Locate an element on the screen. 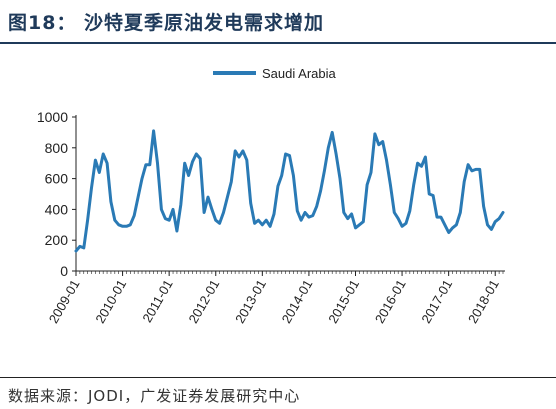 This screenshot has width=556, height=409. y-tick-label: 400 is located at coordinates (57, 209).